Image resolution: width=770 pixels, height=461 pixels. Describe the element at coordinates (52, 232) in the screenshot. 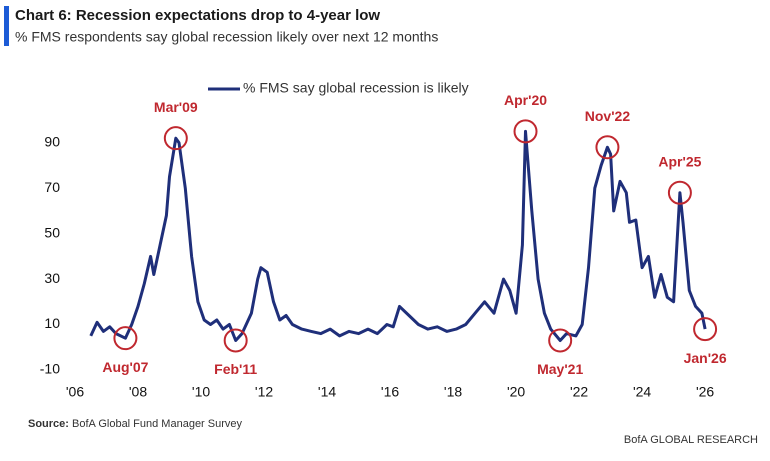

I see `y-tick-label: 50` at that location.